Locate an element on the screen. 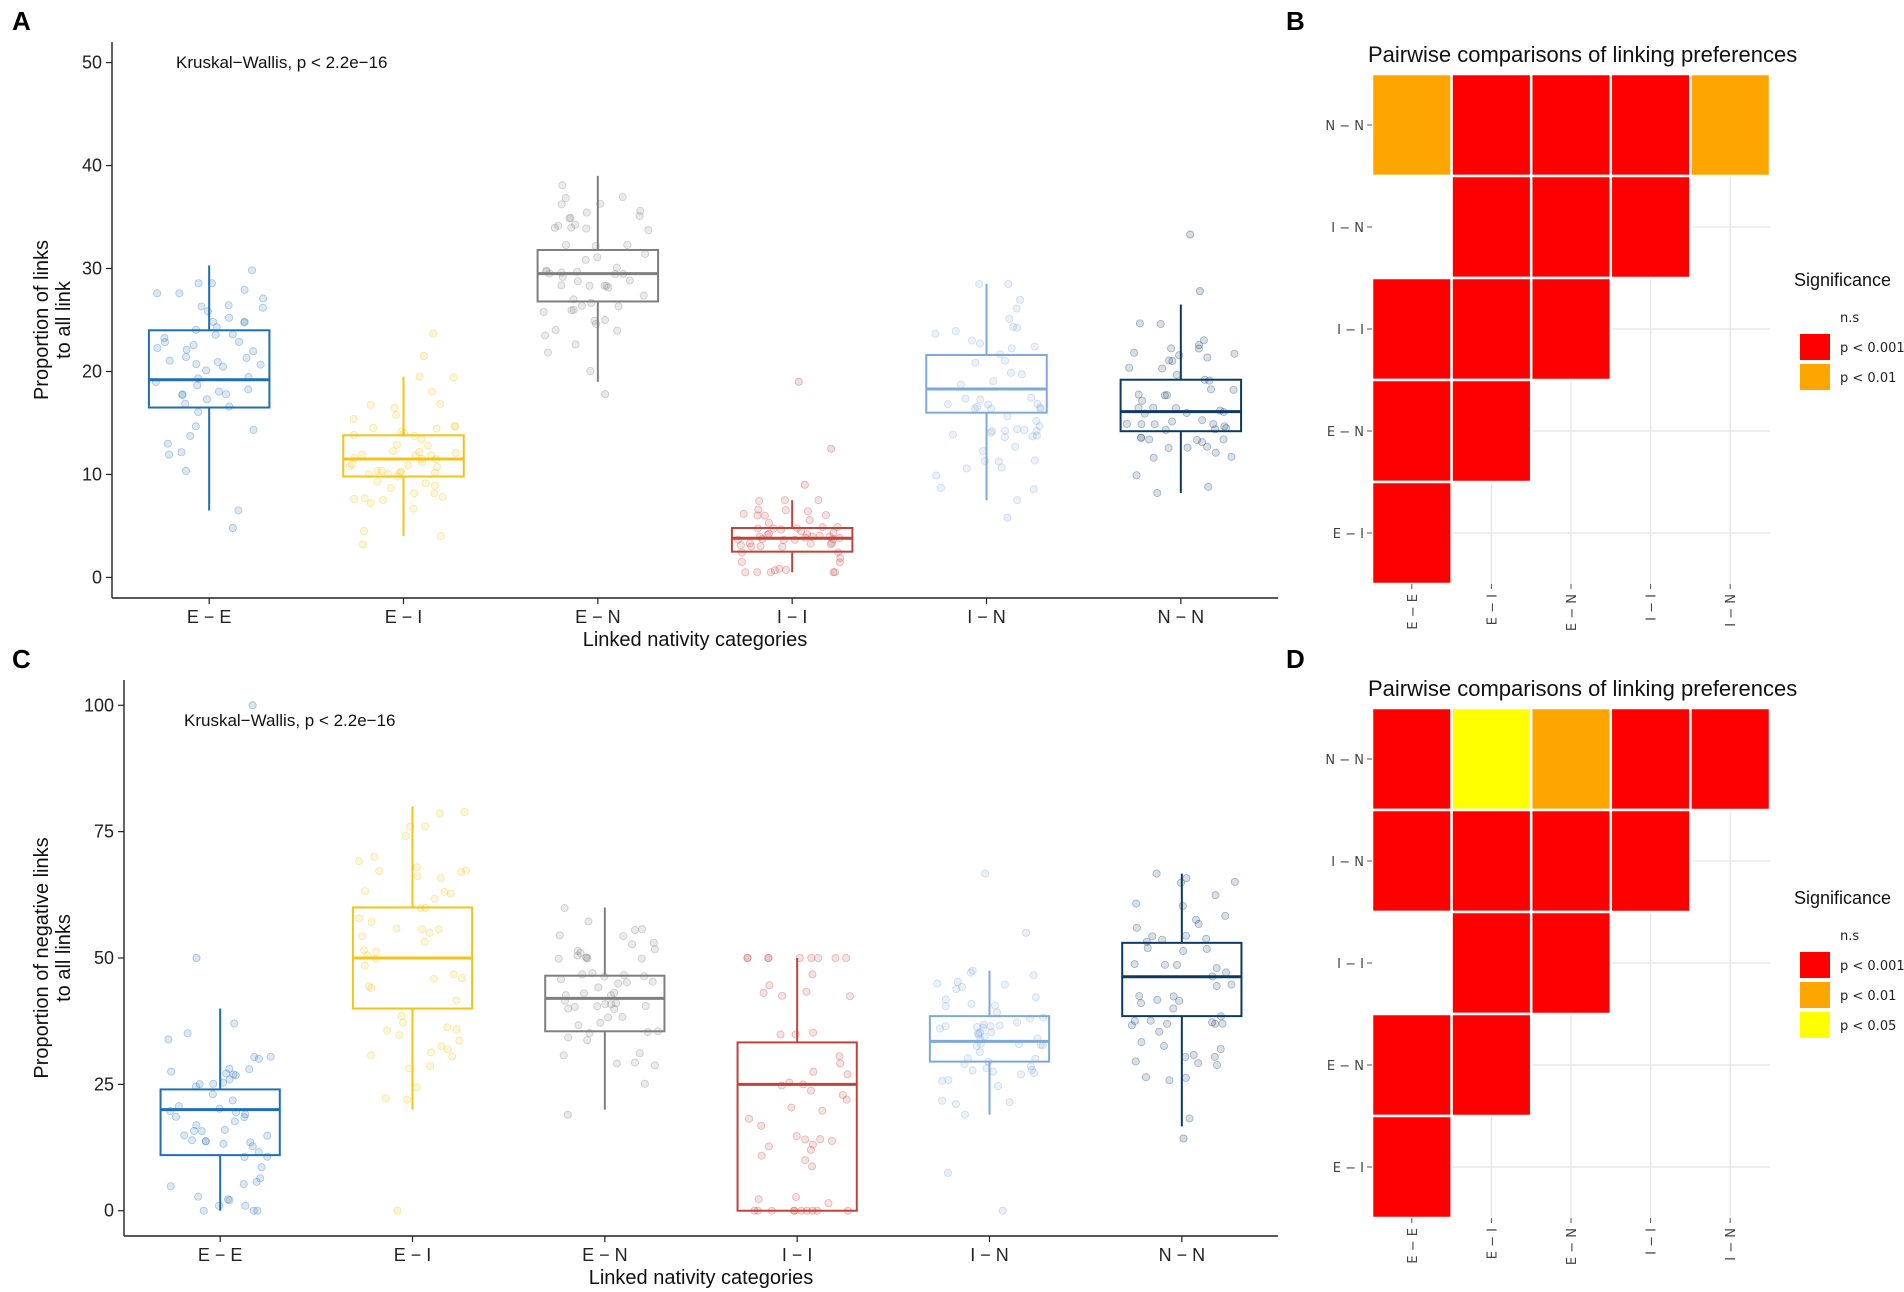  y-tick-label: E − I is located at coordinates (1348, 534).